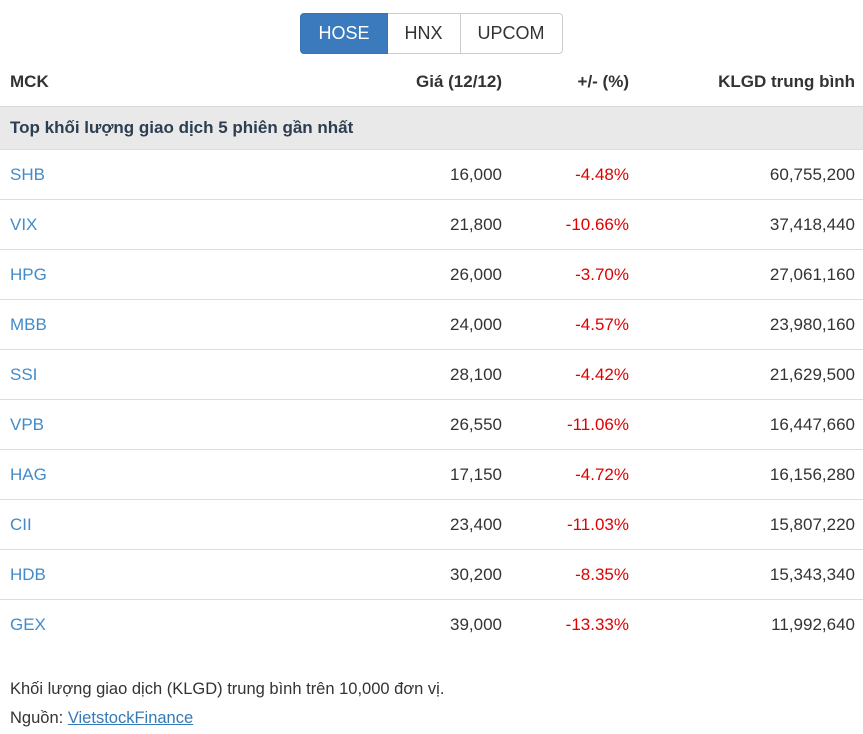  I want to click on tab-upcom: UPCOM, so click(511, 33).